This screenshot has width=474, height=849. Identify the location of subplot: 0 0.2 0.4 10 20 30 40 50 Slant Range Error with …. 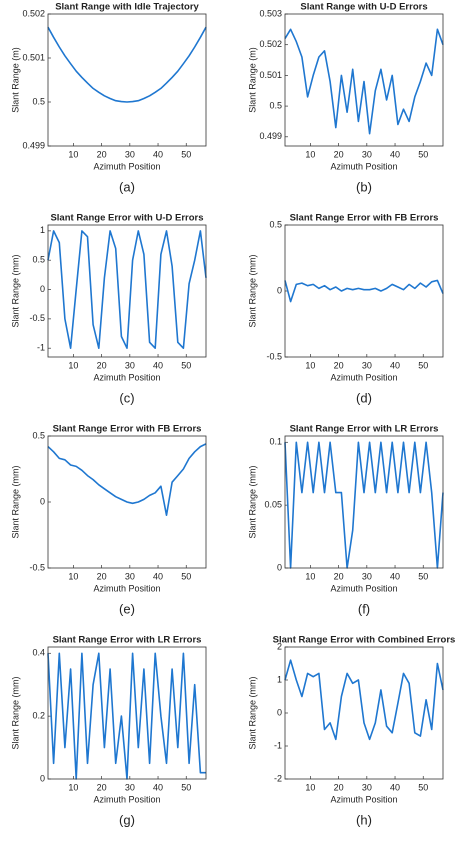
(108, 731).